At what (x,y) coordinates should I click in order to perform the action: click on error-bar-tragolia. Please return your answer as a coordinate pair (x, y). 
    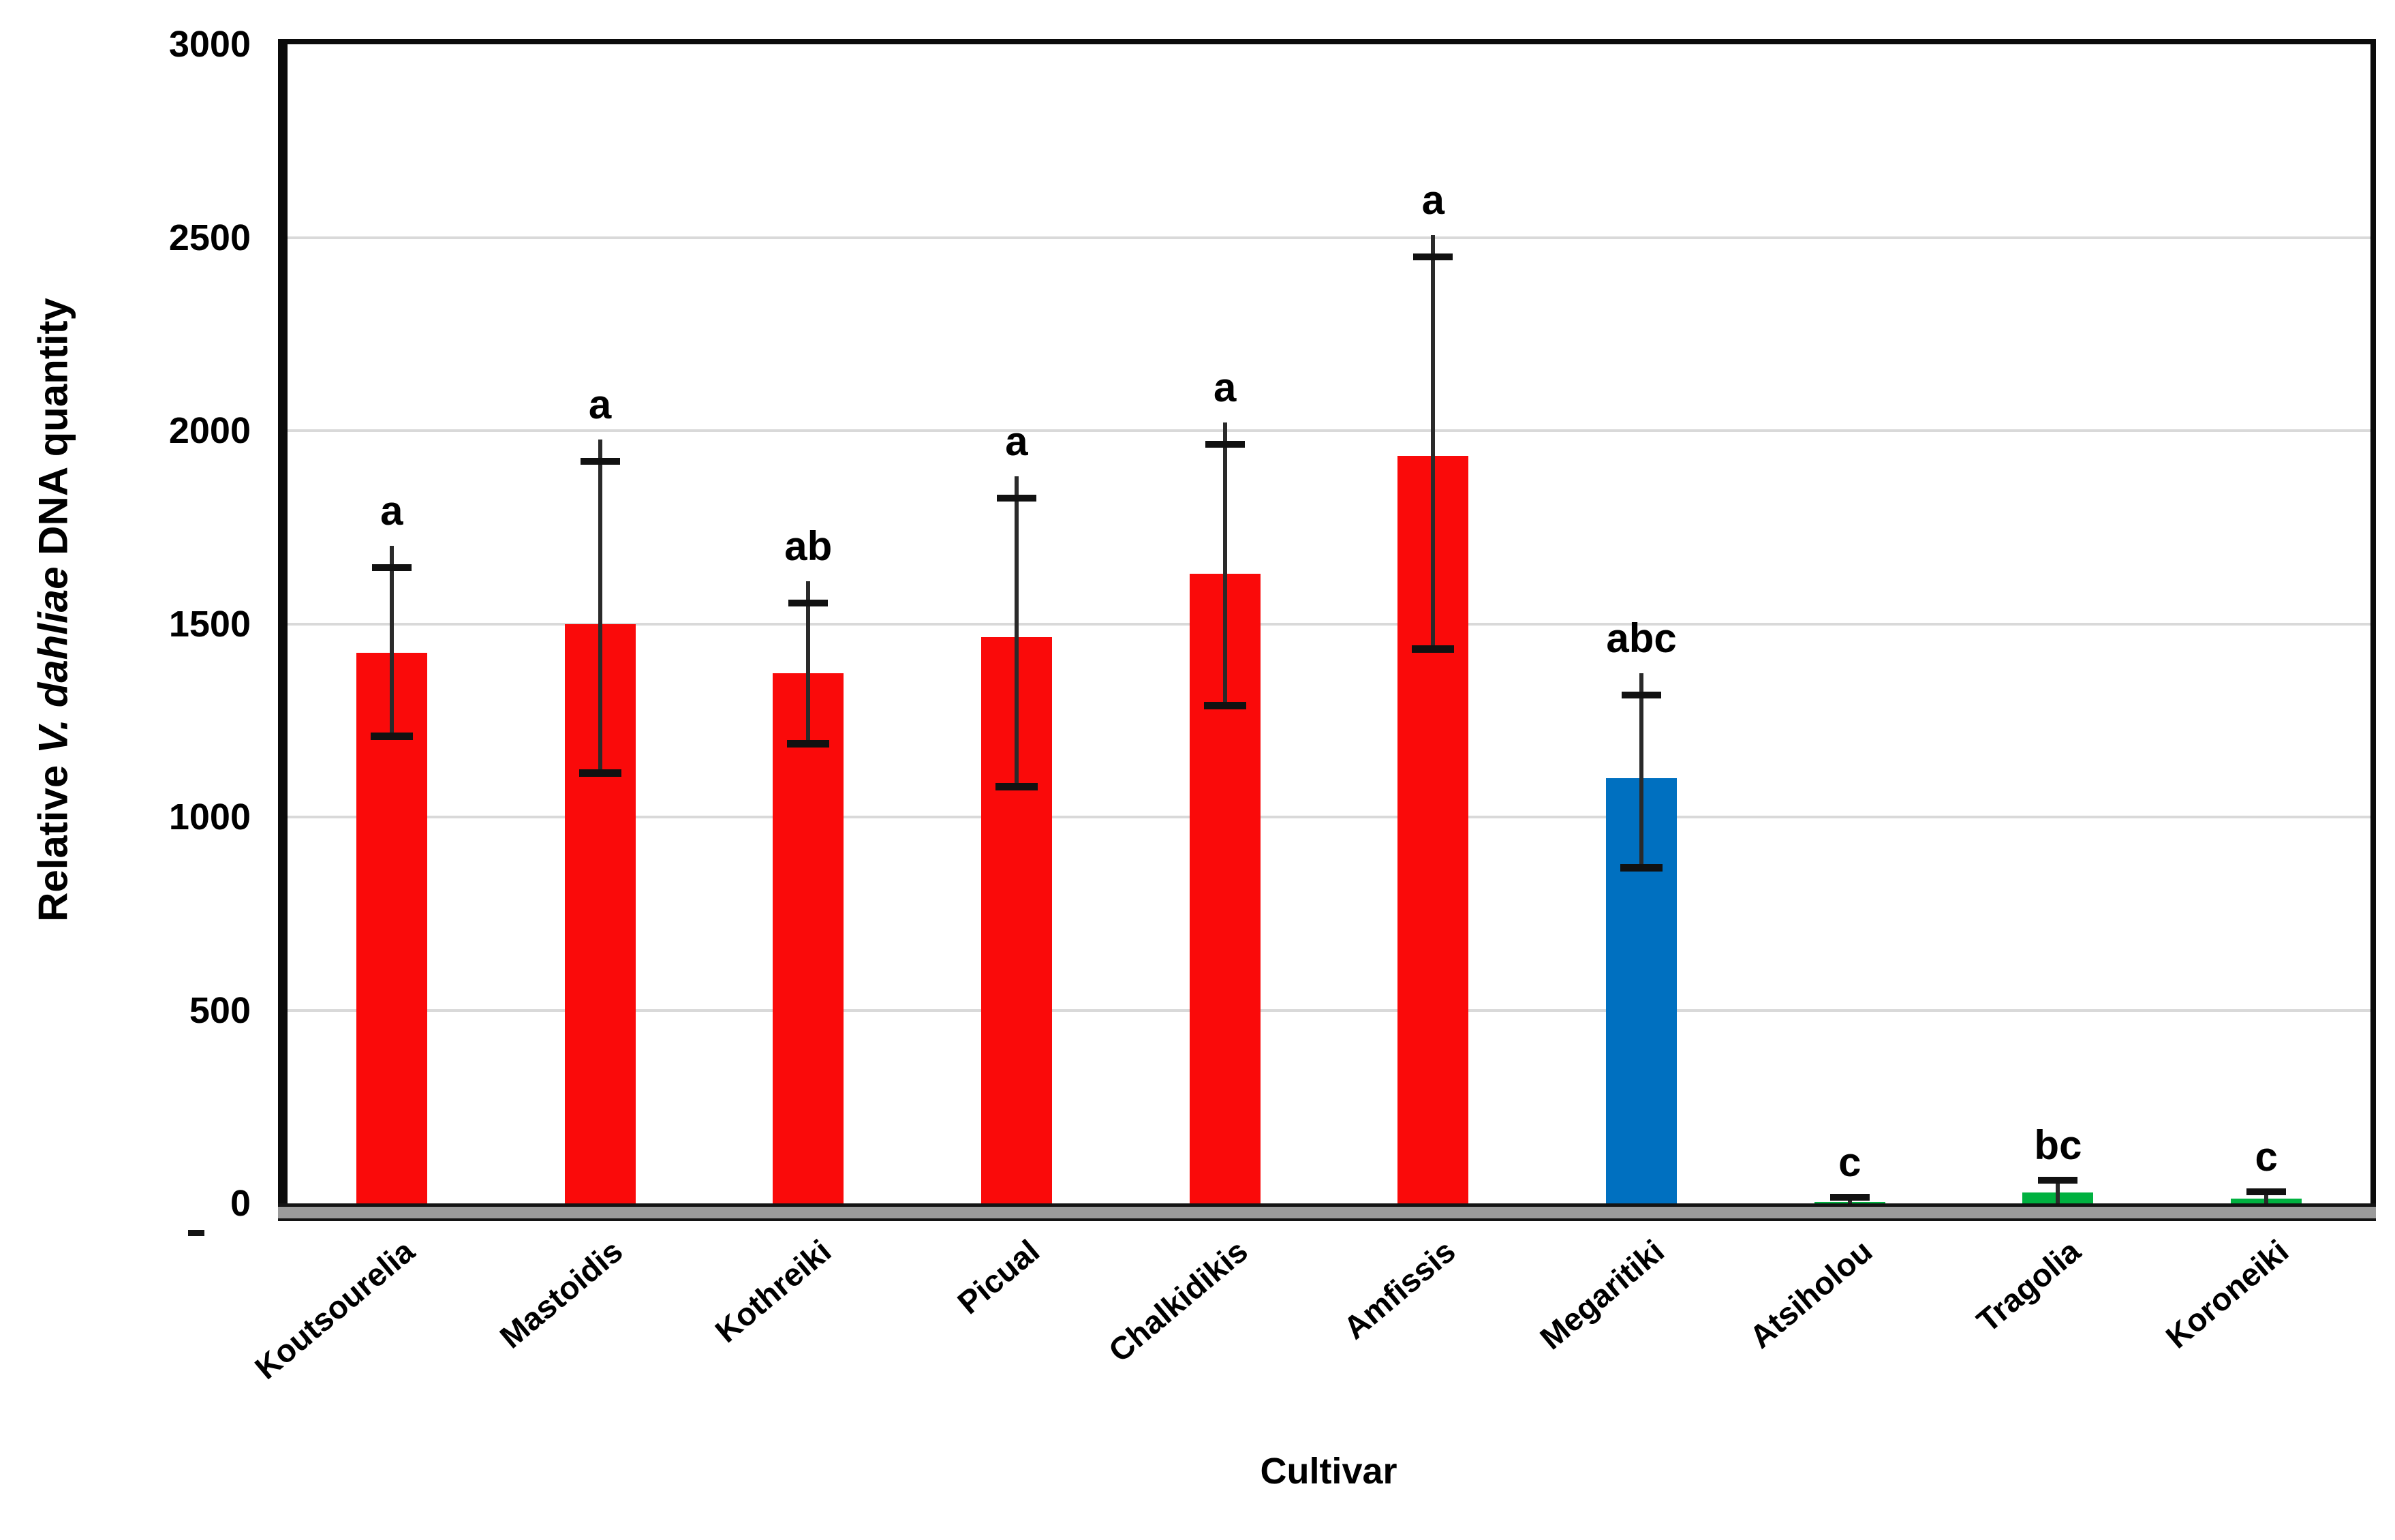
    Looking at the image, I should click on (2058, 1191).